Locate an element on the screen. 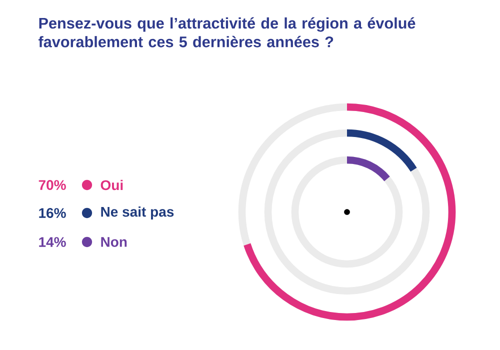 The height and width of the screenshot is (350, 500). category-label: Oui is located at coordinates (111, 185).